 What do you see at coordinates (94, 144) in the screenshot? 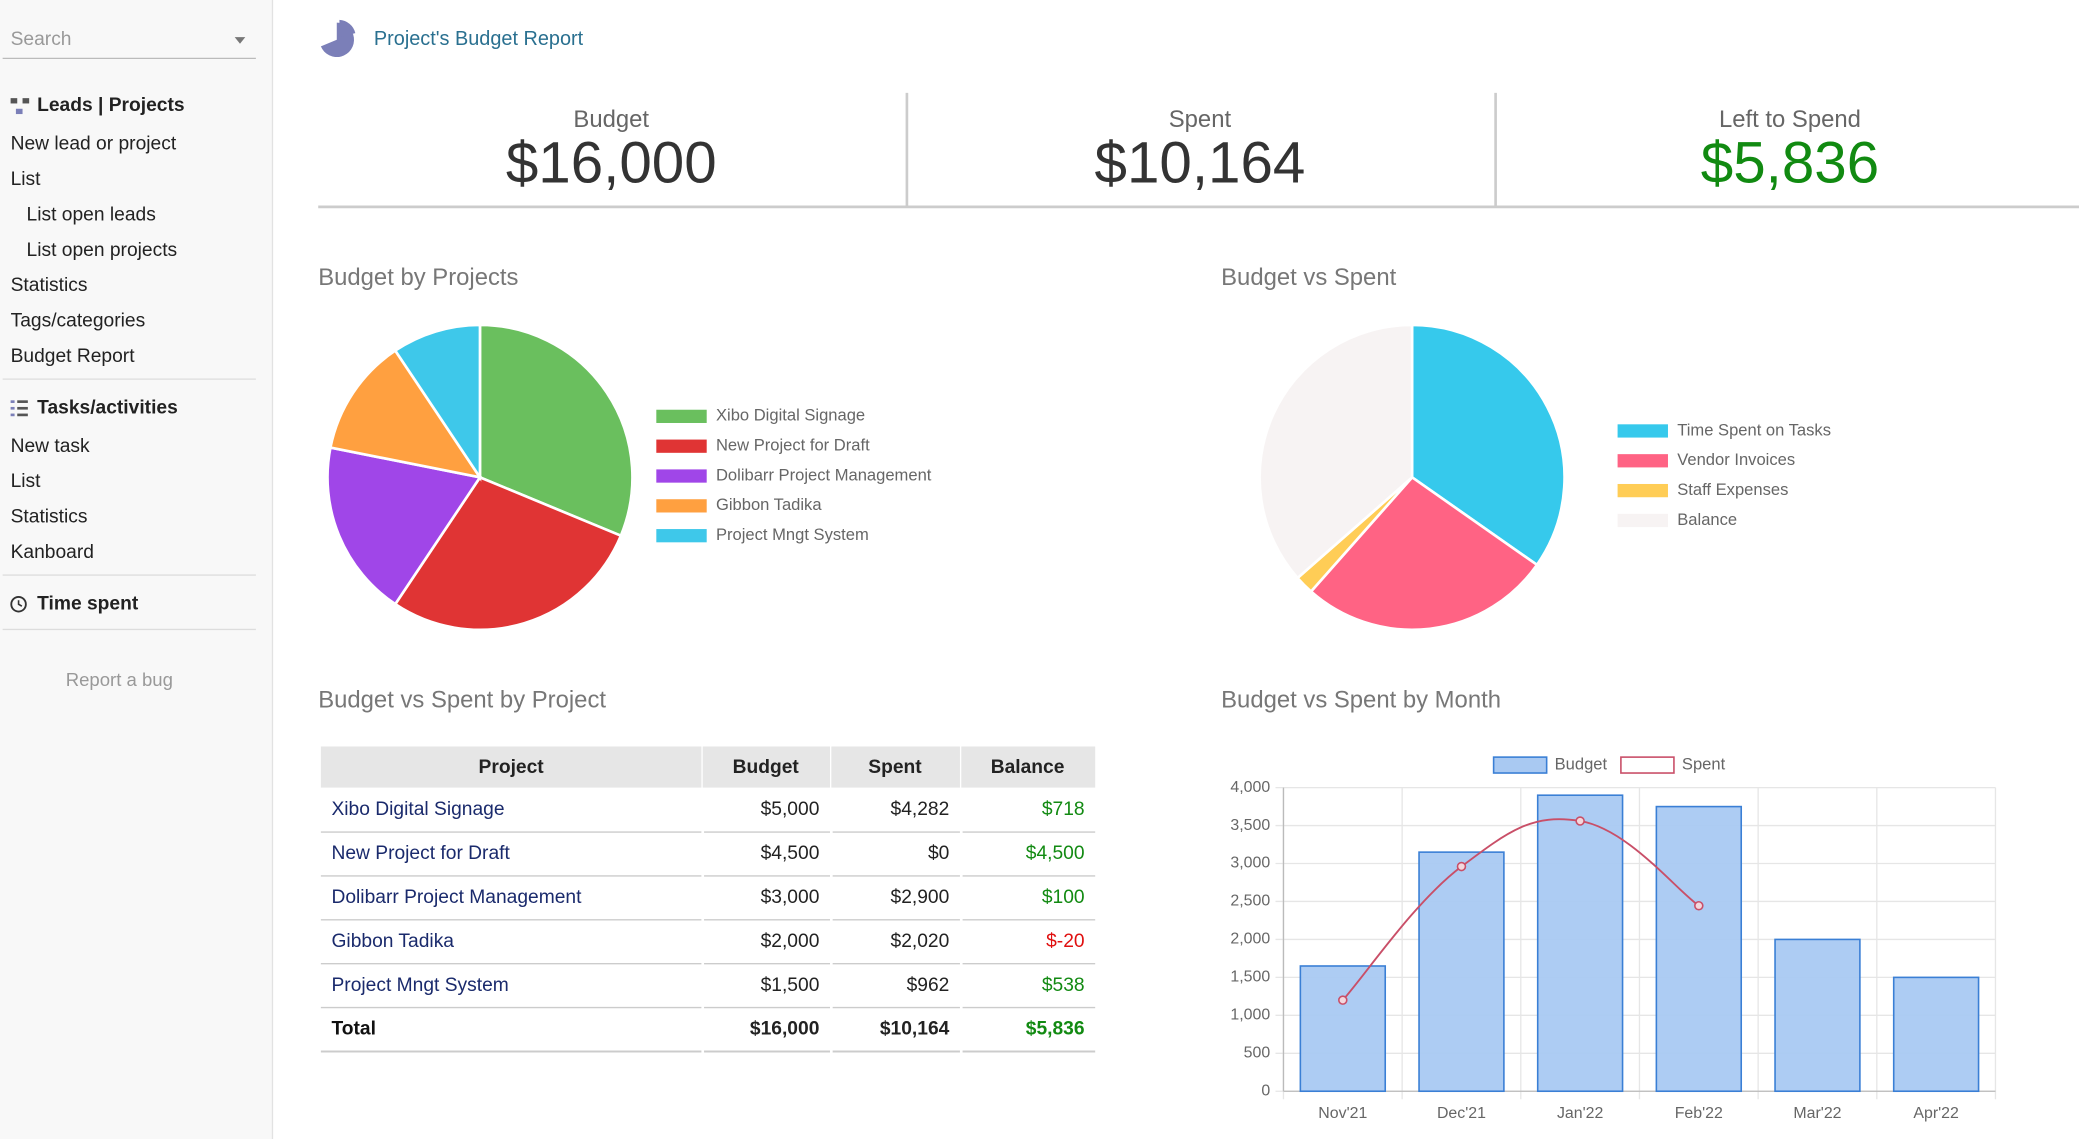
I see `menu-item: New lead or project` at bounding box center [94, 144].